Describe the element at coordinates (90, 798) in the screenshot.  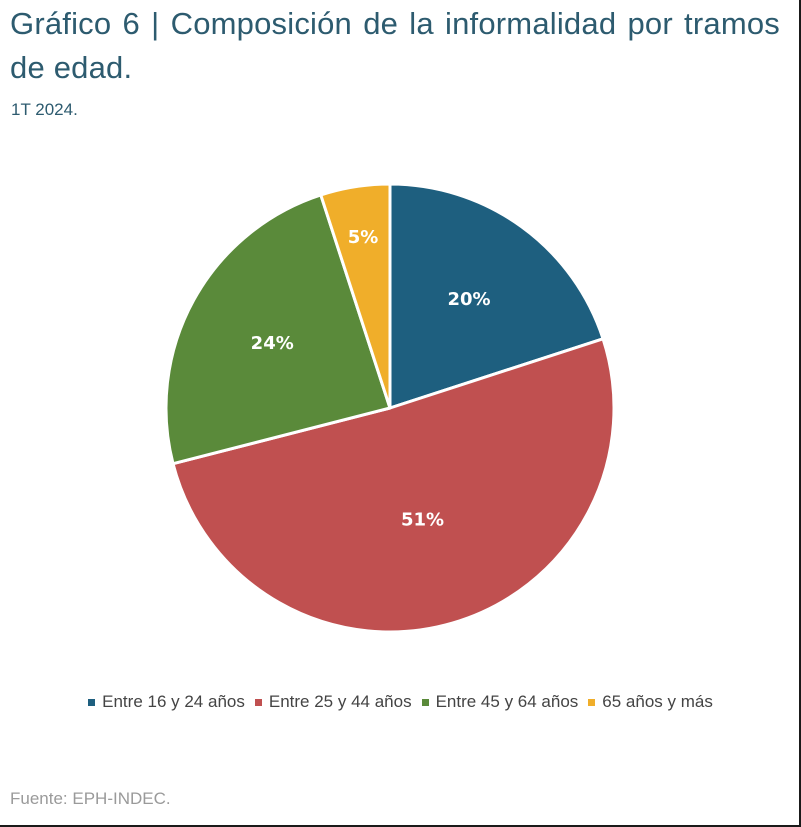
I see `source-note: Fuente: EPH-INDEC.` at that location.